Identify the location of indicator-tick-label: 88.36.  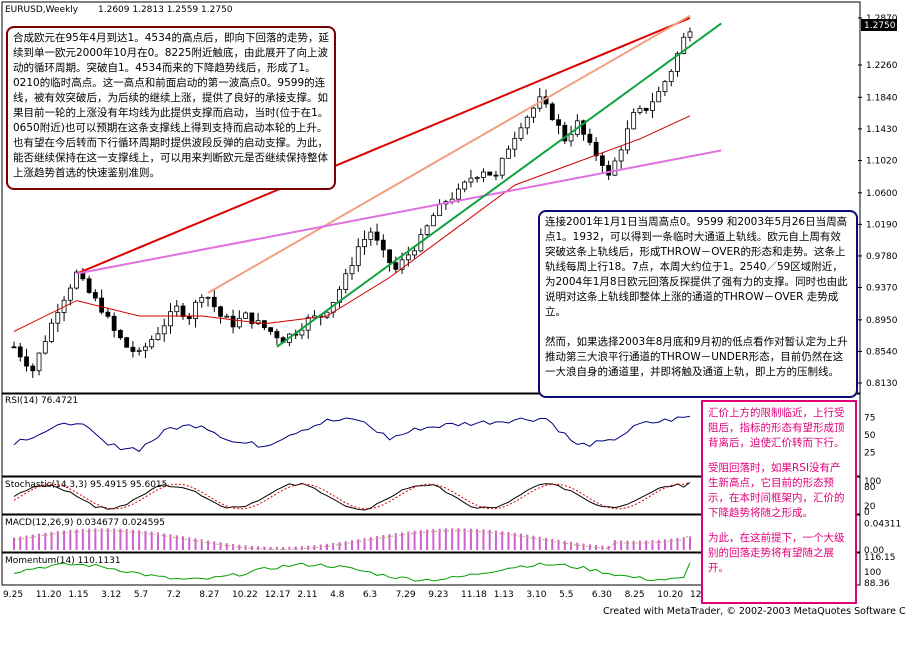
(877, 584).